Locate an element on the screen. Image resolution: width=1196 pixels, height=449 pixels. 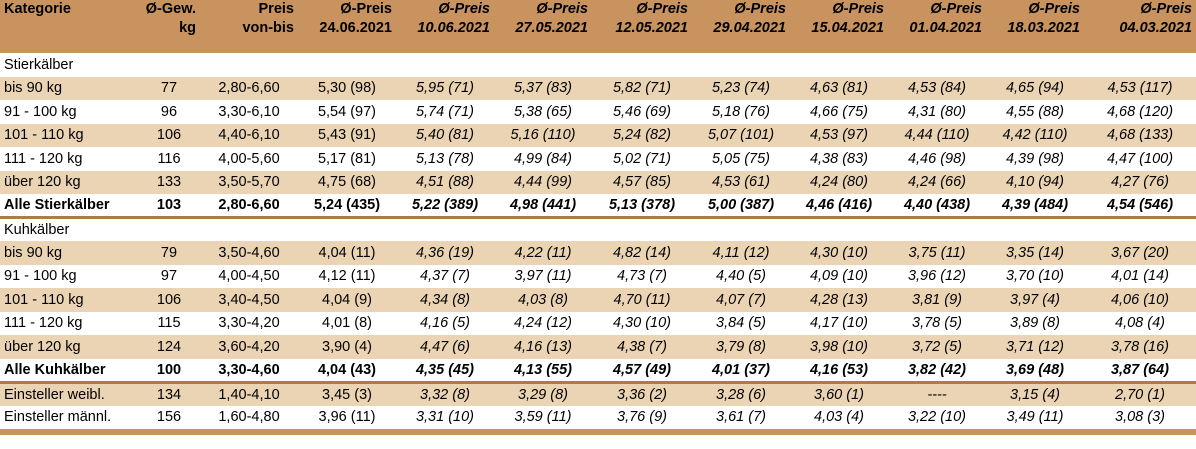
header-category: Kategorie is located at coordinates (37, 9).